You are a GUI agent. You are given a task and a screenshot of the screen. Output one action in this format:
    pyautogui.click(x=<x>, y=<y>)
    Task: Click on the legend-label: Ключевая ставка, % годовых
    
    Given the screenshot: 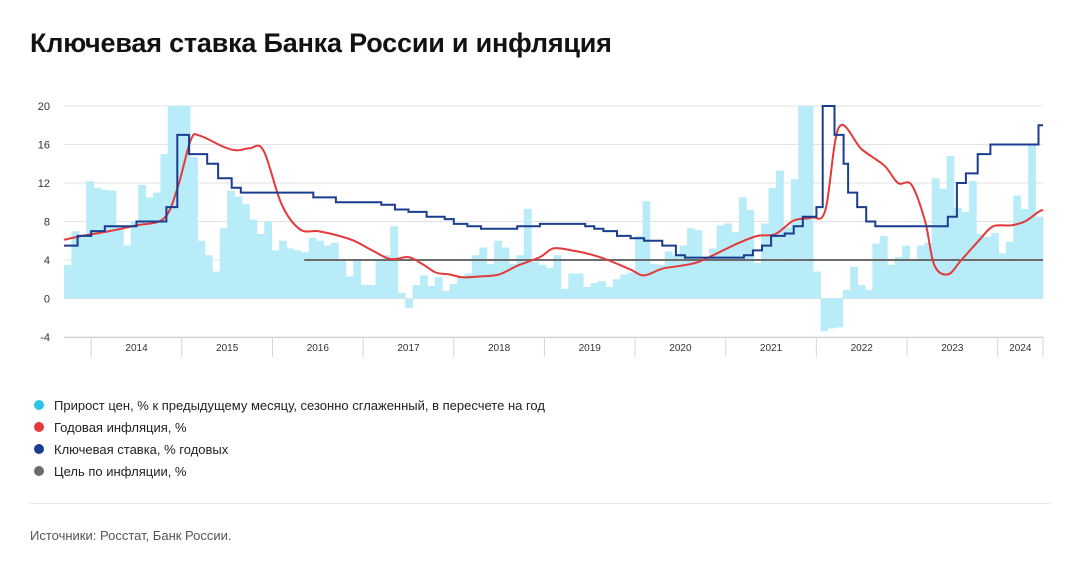 What is the action you would take?
    pyautogui.click(x=141, y=449)
    